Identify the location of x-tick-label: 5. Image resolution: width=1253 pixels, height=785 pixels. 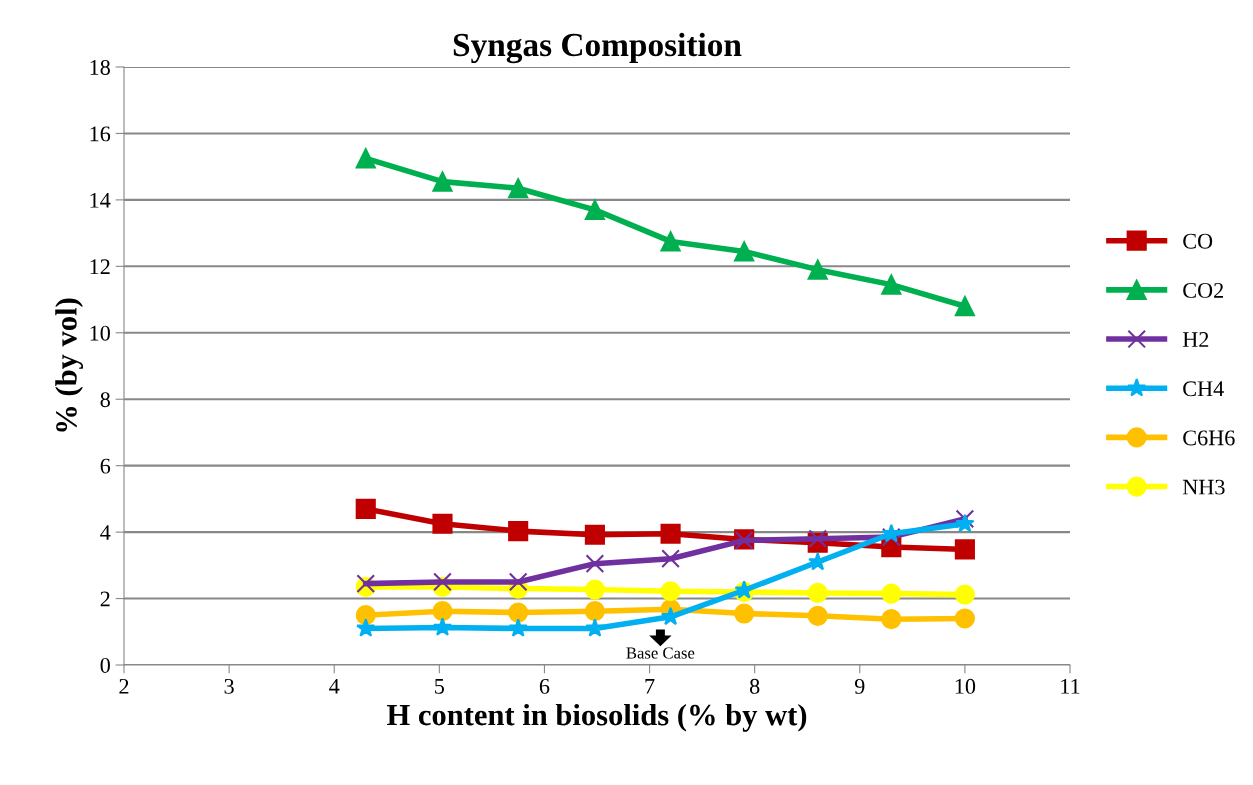
(440, 686).